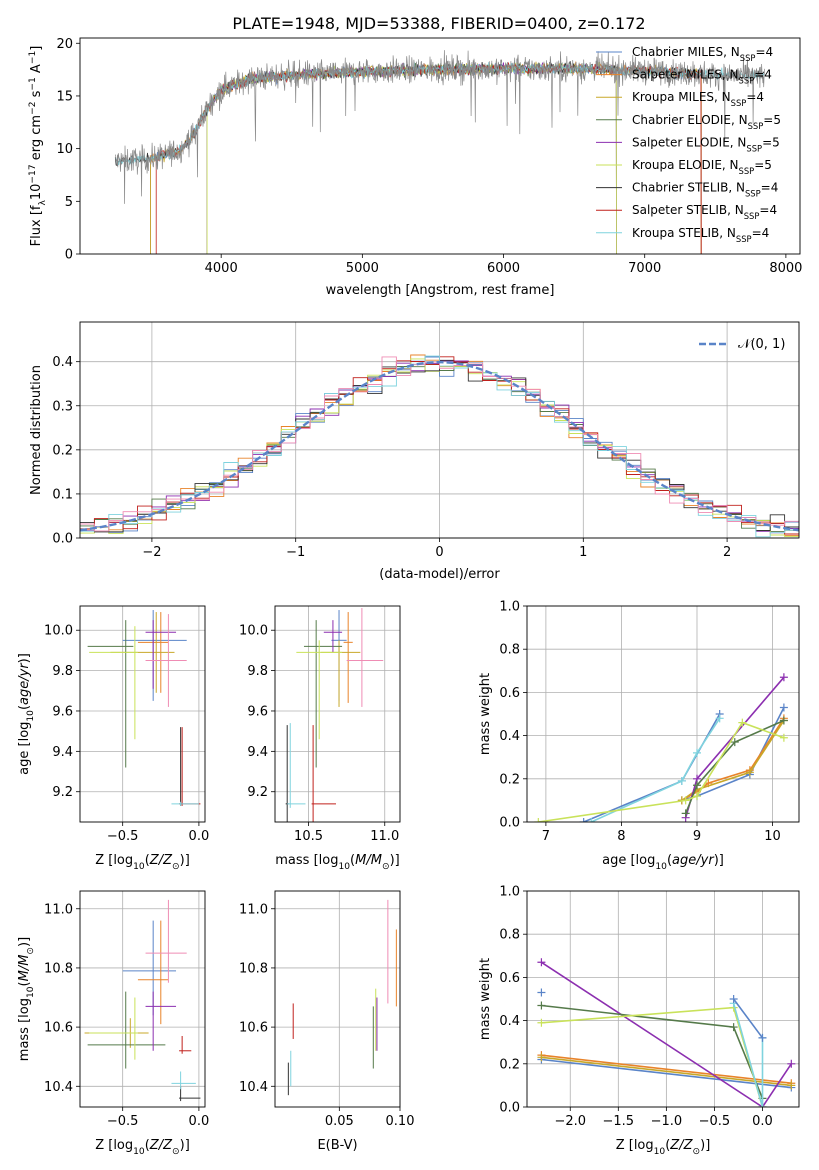  I want to click on x-axis-label: age [log10(age/yr)], so click(663, 862).